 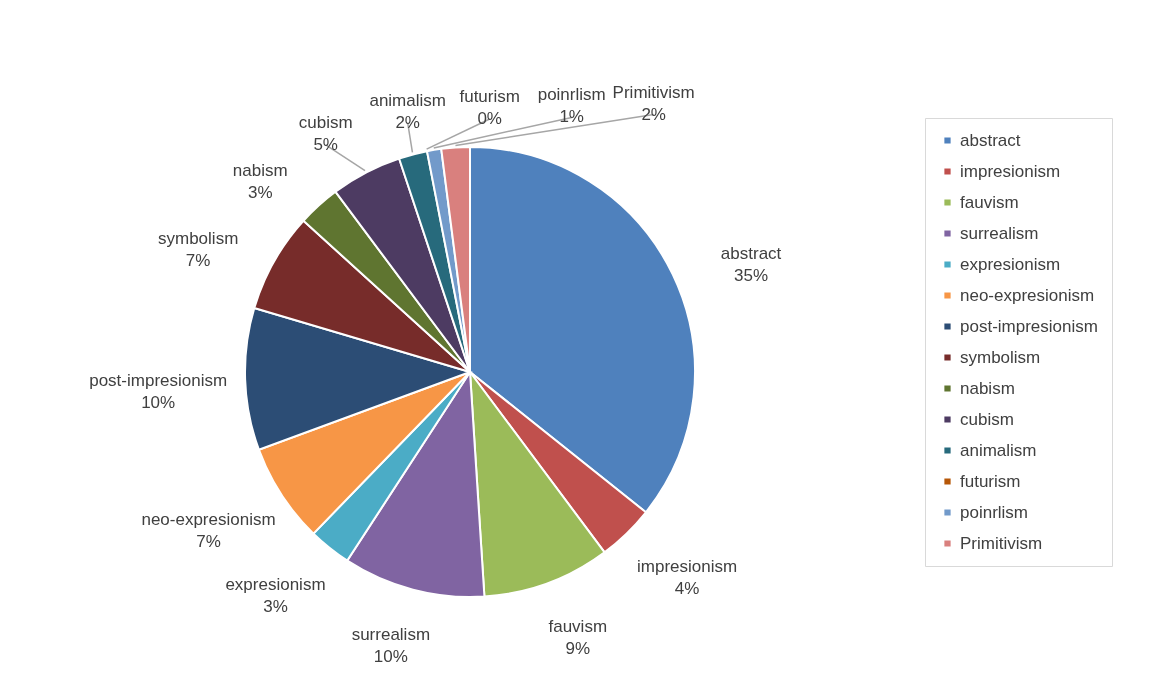 I want to click on legend-label: fauvism, so click(x=989, y=202).